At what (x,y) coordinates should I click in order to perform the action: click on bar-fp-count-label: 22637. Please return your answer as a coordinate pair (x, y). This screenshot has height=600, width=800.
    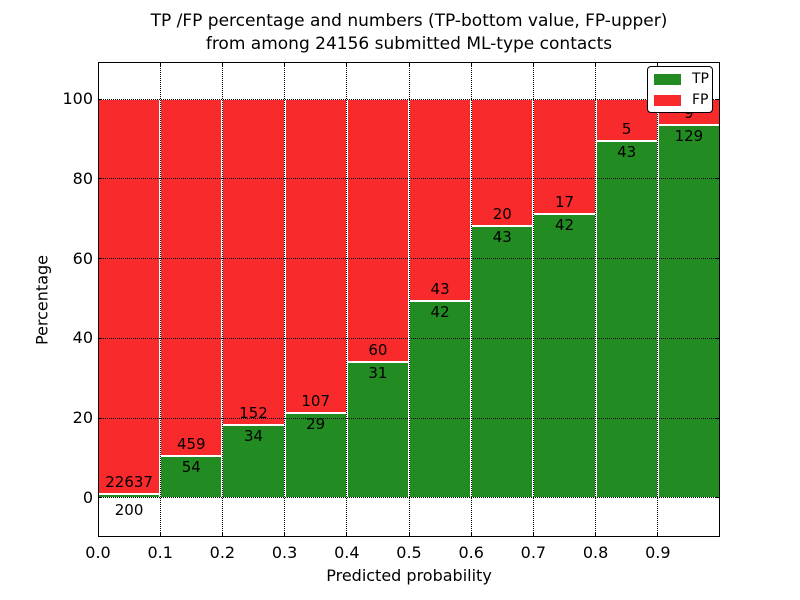
    Looking at the image, I should click on (129, 482).